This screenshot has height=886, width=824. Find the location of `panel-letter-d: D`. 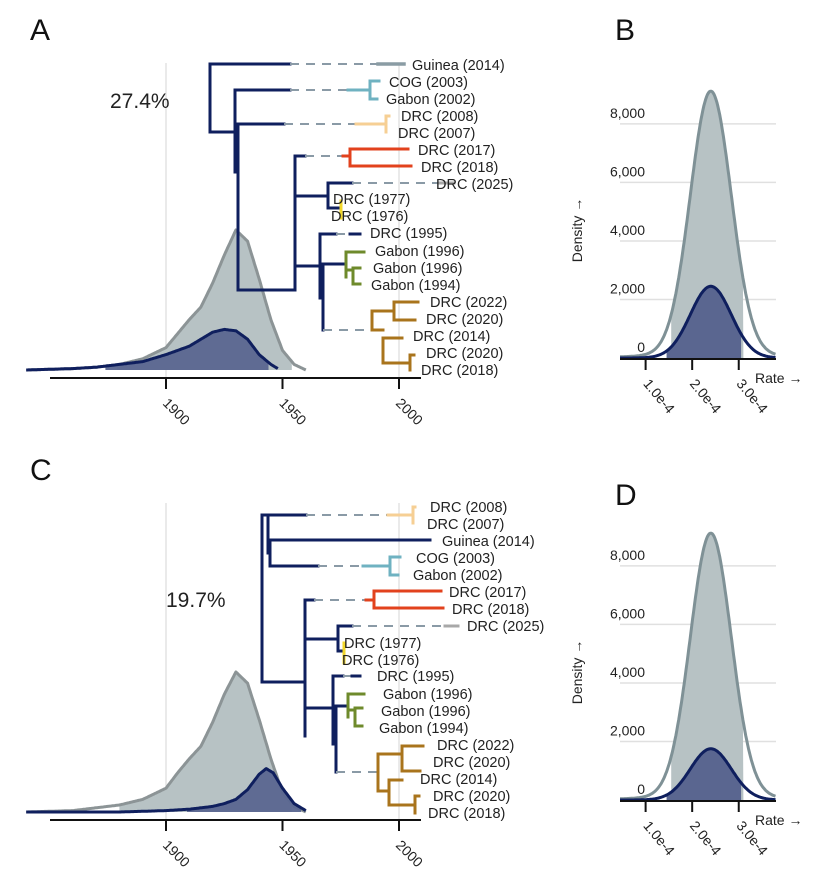

panel-letter-d: D is located at coordinates (626, 495).